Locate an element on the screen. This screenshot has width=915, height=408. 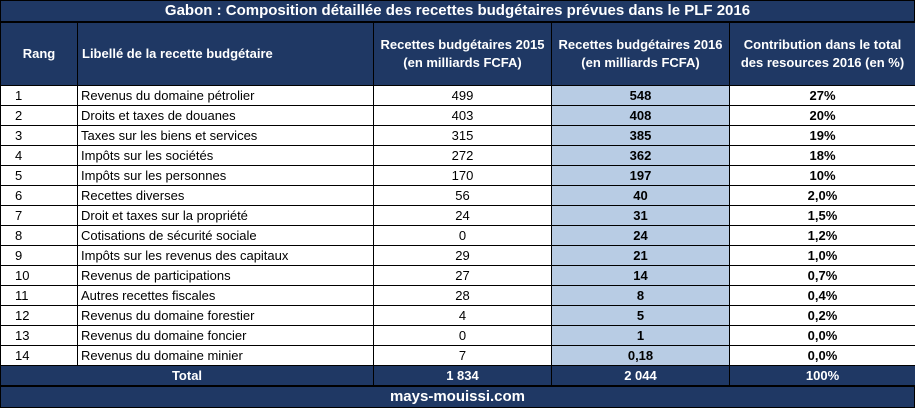
libelle-cell: Recettes diverses is located at coordinates (226, 196).